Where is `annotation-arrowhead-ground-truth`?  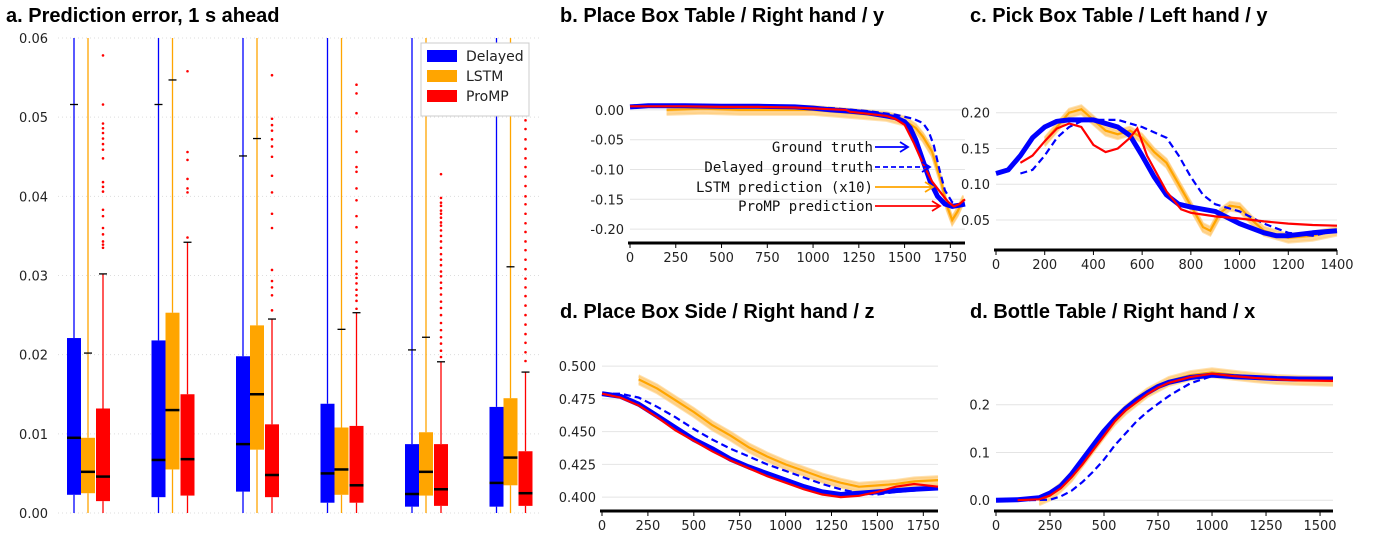 annotation-arrowhead-ground-truth is located at coordinates (904, 147).